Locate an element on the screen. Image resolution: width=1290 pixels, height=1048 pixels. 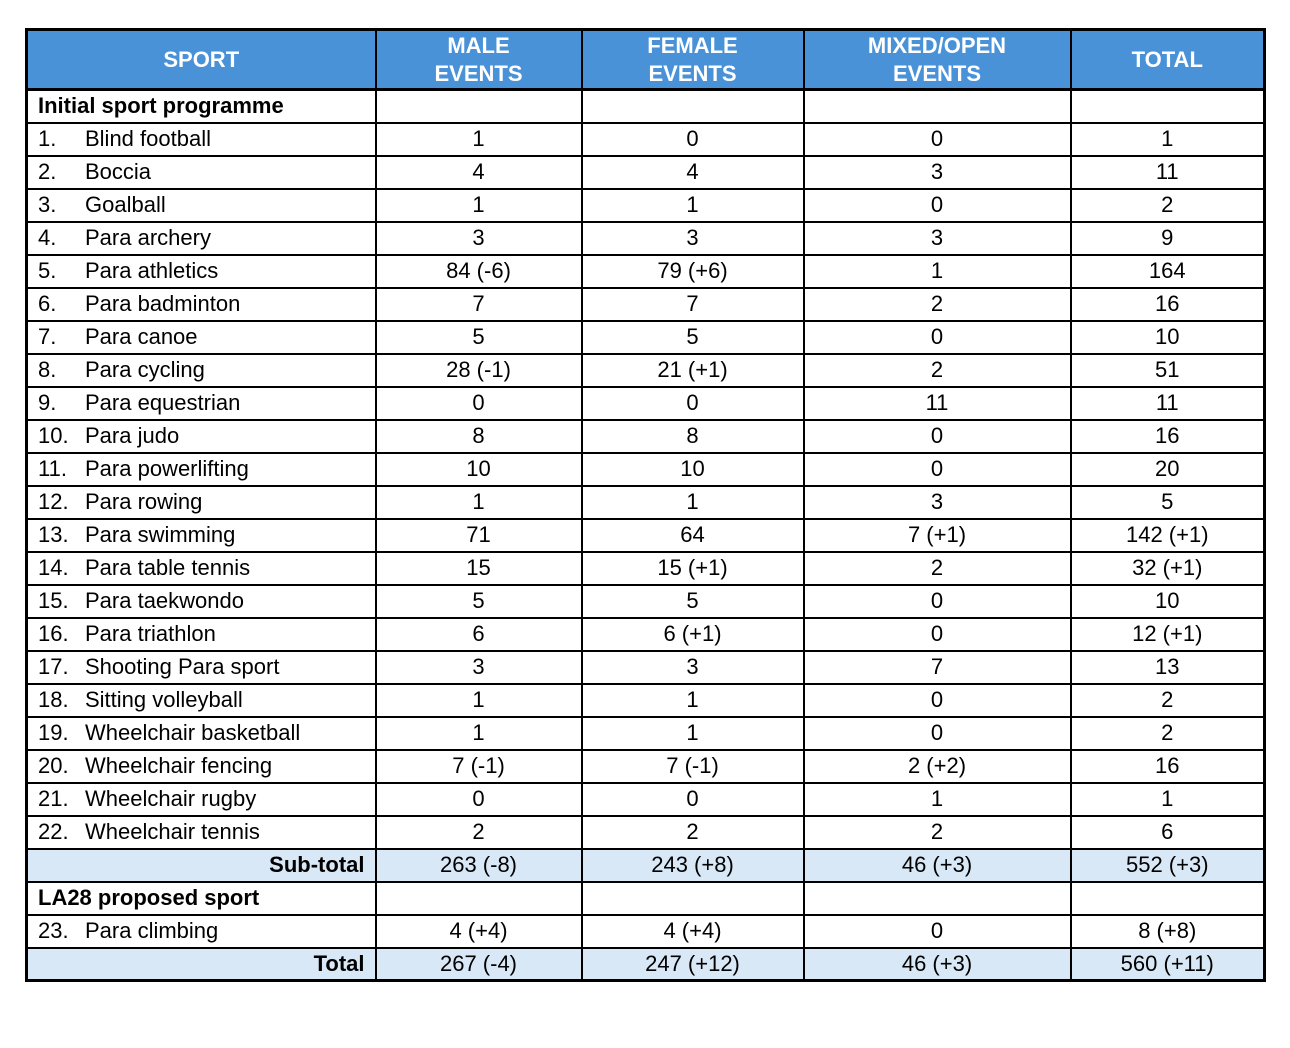
row-number: 6. is located at coordinates (47, 303).